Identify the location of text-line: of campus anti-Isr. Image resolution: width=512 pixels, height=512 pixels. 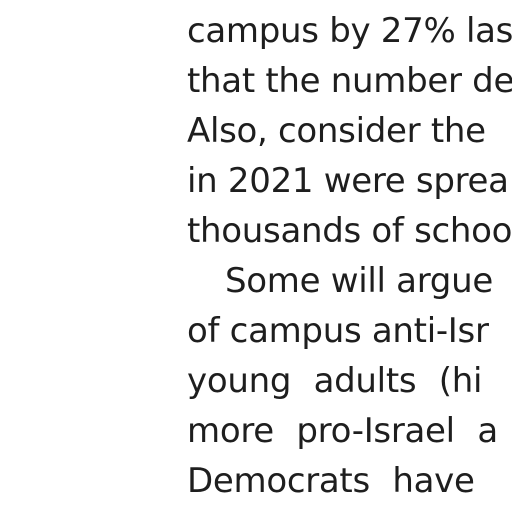
(338, 331).